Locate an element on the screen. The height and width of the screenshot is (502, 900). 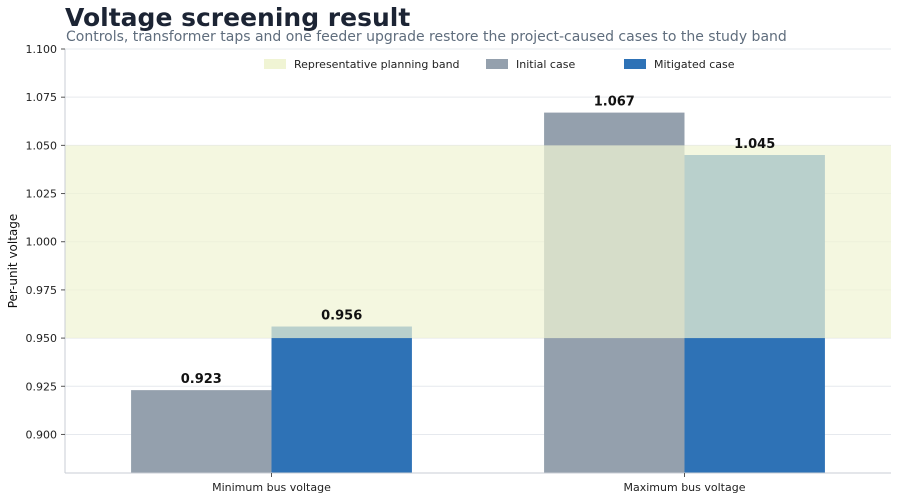
y-tick-label: 1.100 is located at coordinates (42, 49).